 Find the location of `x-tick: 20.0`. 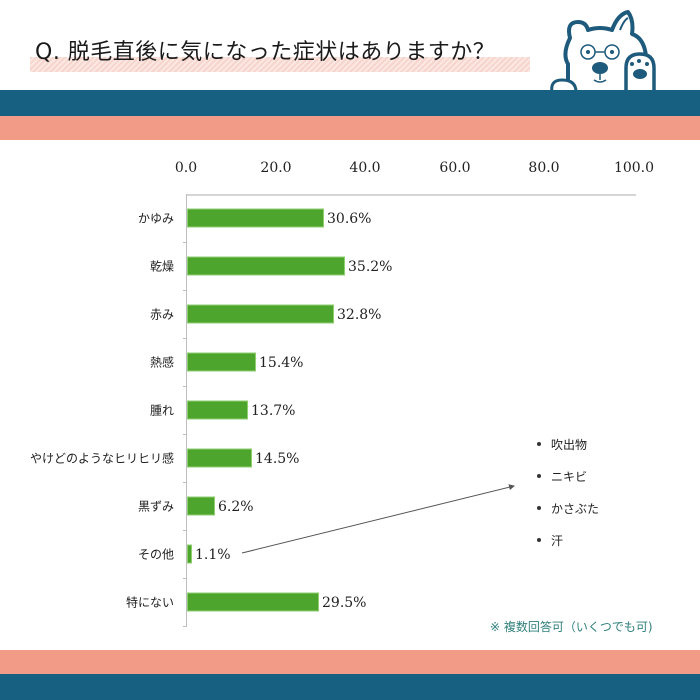

x-tick: 20.0 is located at coordinates (276, 168).